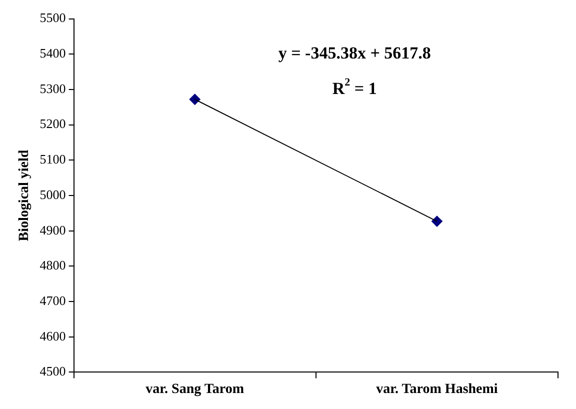 The width and height of the screenshot is (576, 409). I want to click on y-tick-label: 5500, so click(53, 18).